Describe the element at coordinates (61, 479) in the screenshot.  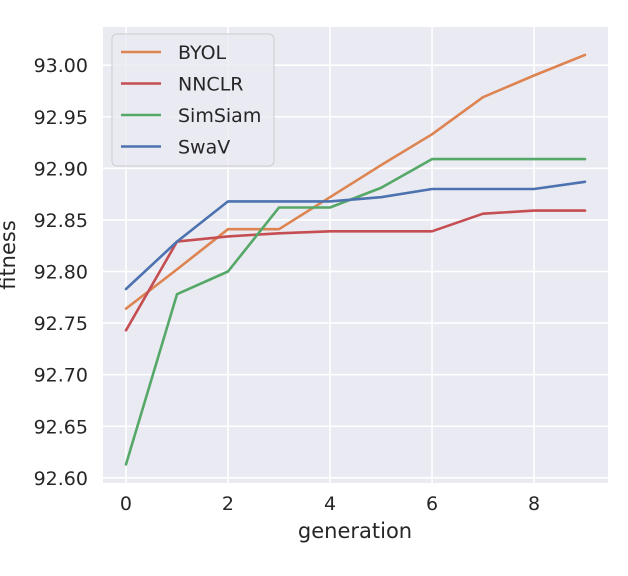
I see `y-tick-label: 92.60` at that location.